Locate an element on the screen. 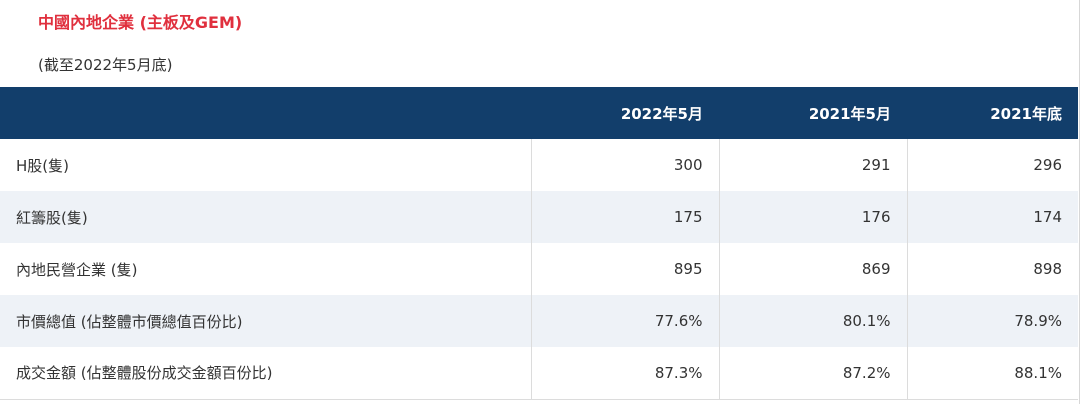 The height and width of the screenshot is (404, 1080). cell-value: 300 is located at coordinates (624, 165).